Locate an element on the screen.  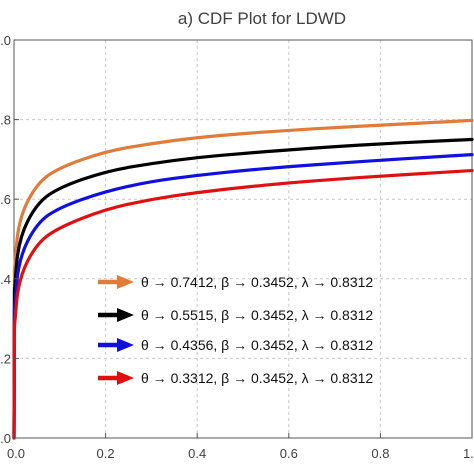
legend-item: θ → 0.3312, β → 0.3452, λ → 0.8312 is located at coordinates (235, 378).